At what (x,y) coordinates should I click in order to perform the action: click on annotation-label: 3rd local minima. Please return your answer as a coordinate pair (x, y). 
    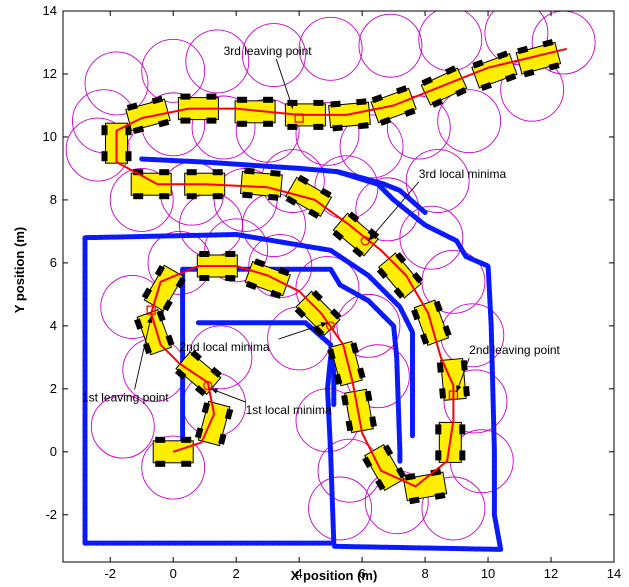
    Looking at the image, I should click on (463, 174).